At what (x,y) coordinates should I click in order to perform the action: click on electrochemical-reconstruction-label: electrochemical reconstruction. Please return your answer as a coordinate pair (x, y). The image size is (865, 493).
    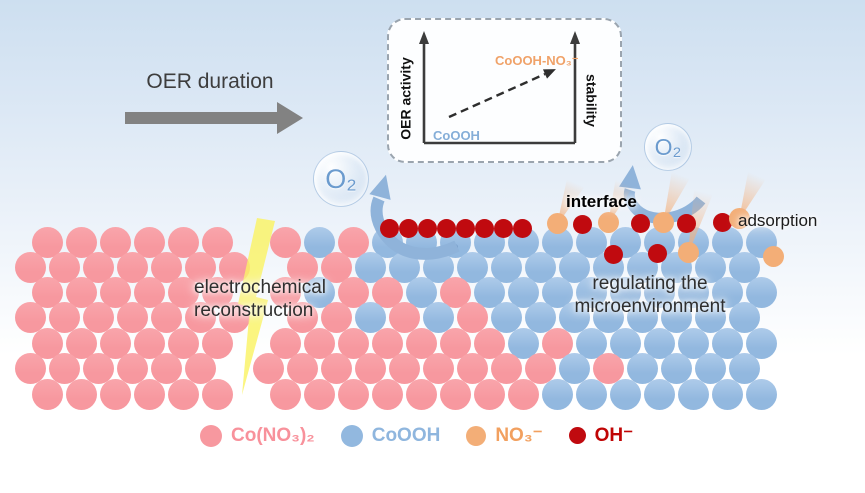
    Looking at the image, I should click on (260, 299).